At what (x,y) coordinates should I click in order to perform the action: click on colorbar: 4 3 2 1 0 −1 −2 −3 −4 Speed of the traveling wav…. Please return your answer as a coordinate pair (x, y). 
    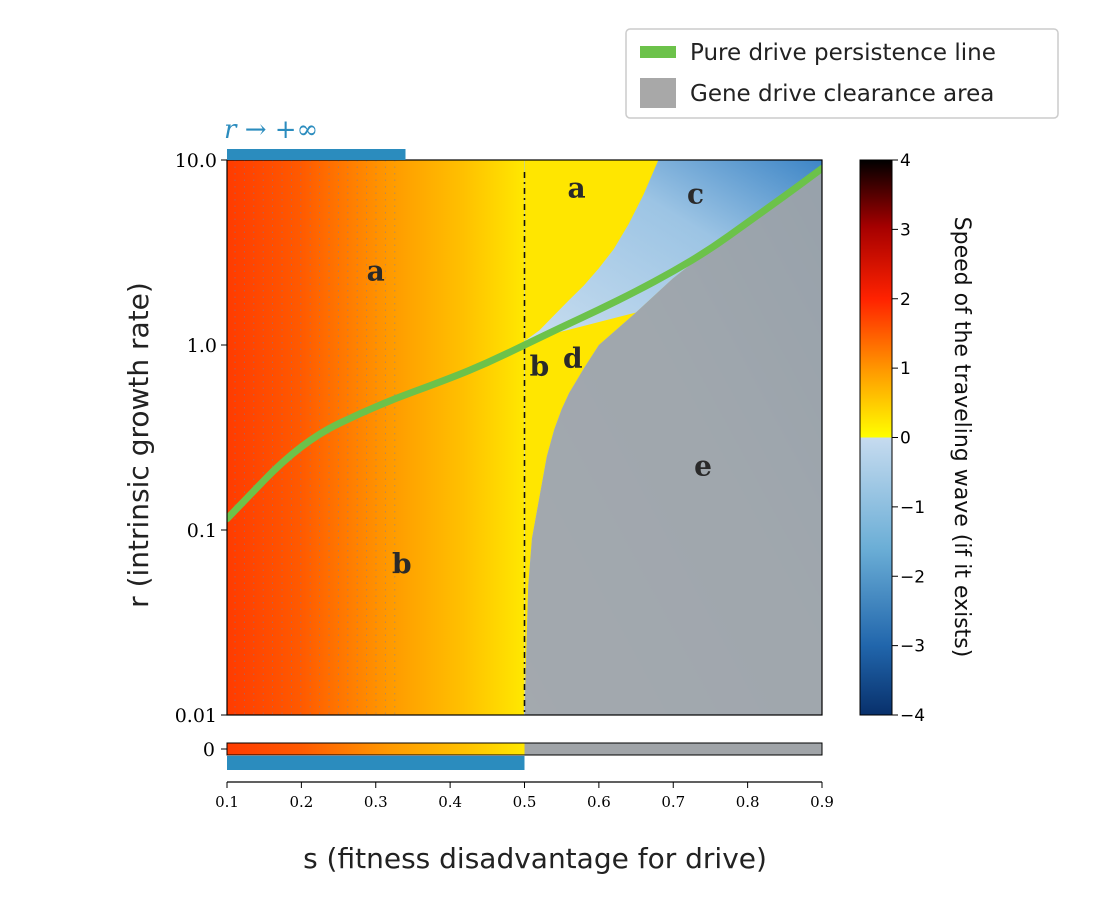
    Looking at the image, I should click on (916, 438).